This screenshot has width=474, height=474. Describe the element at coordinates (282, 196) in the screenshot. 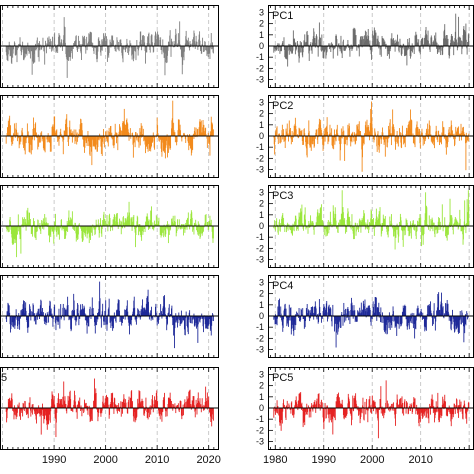

I see `panel-label: PC3` at that location.